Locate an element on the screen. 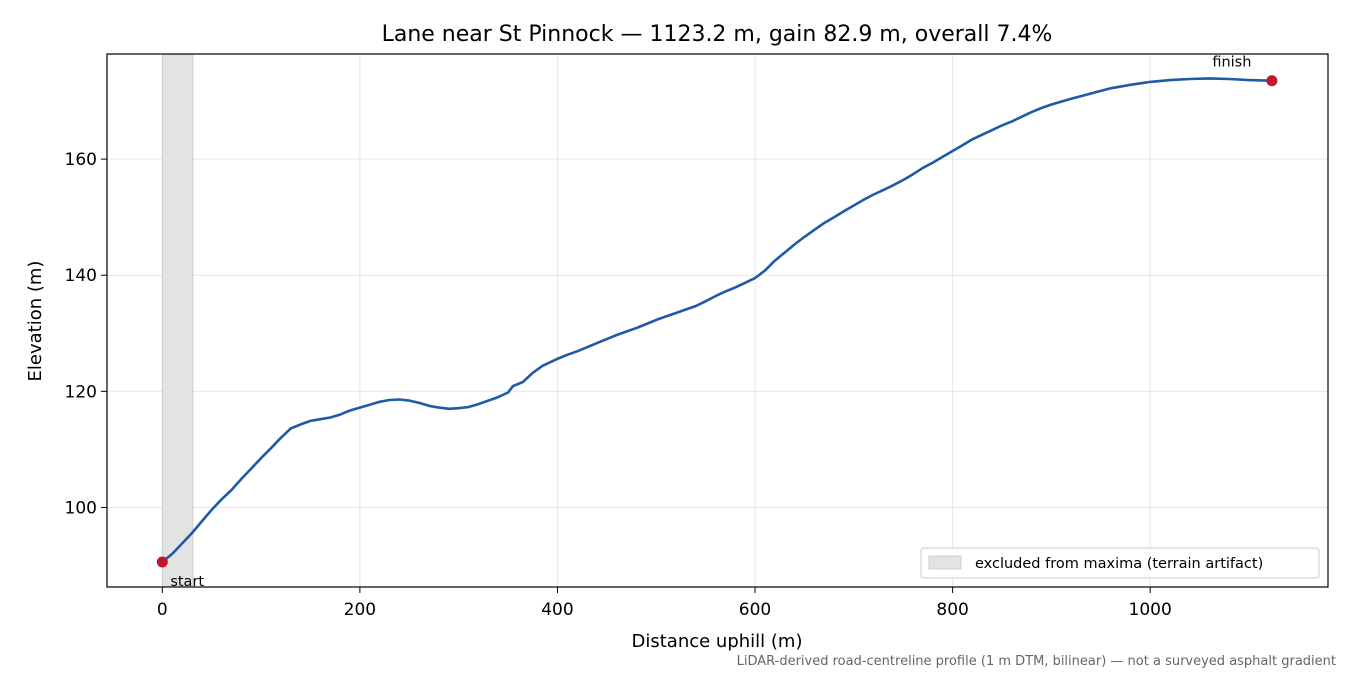 Image resolution: width=1350 pixels, height=675 pixels. y-axis-label: Elevation (m) is located at coordinates (35, 321).